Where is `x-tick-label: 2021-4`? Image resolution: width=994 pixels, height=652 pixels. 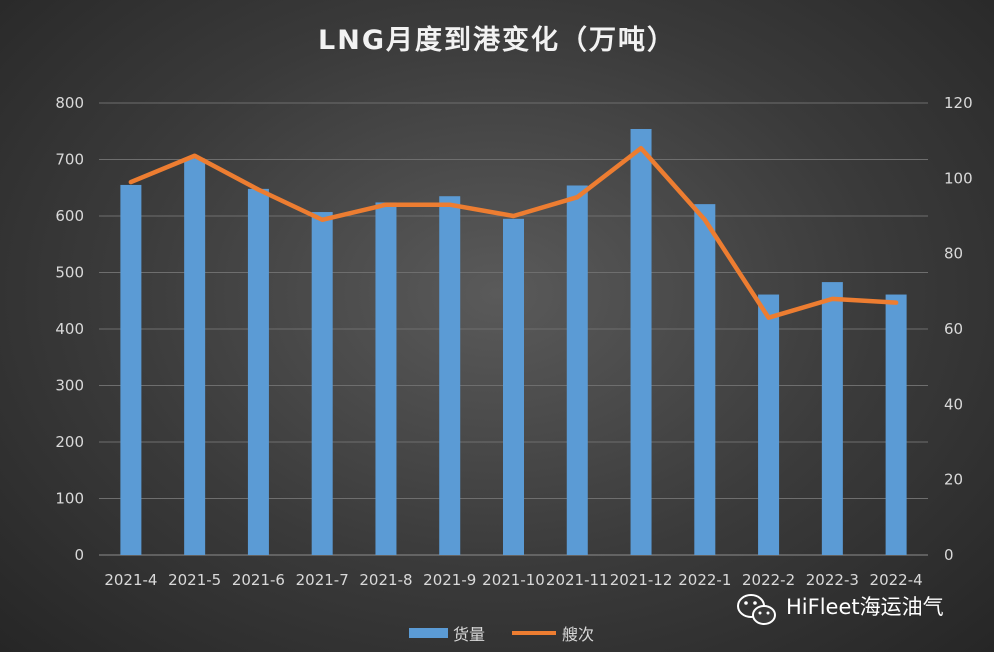 x-tick-label: 2021-4 is located at coordinates (130, 580).